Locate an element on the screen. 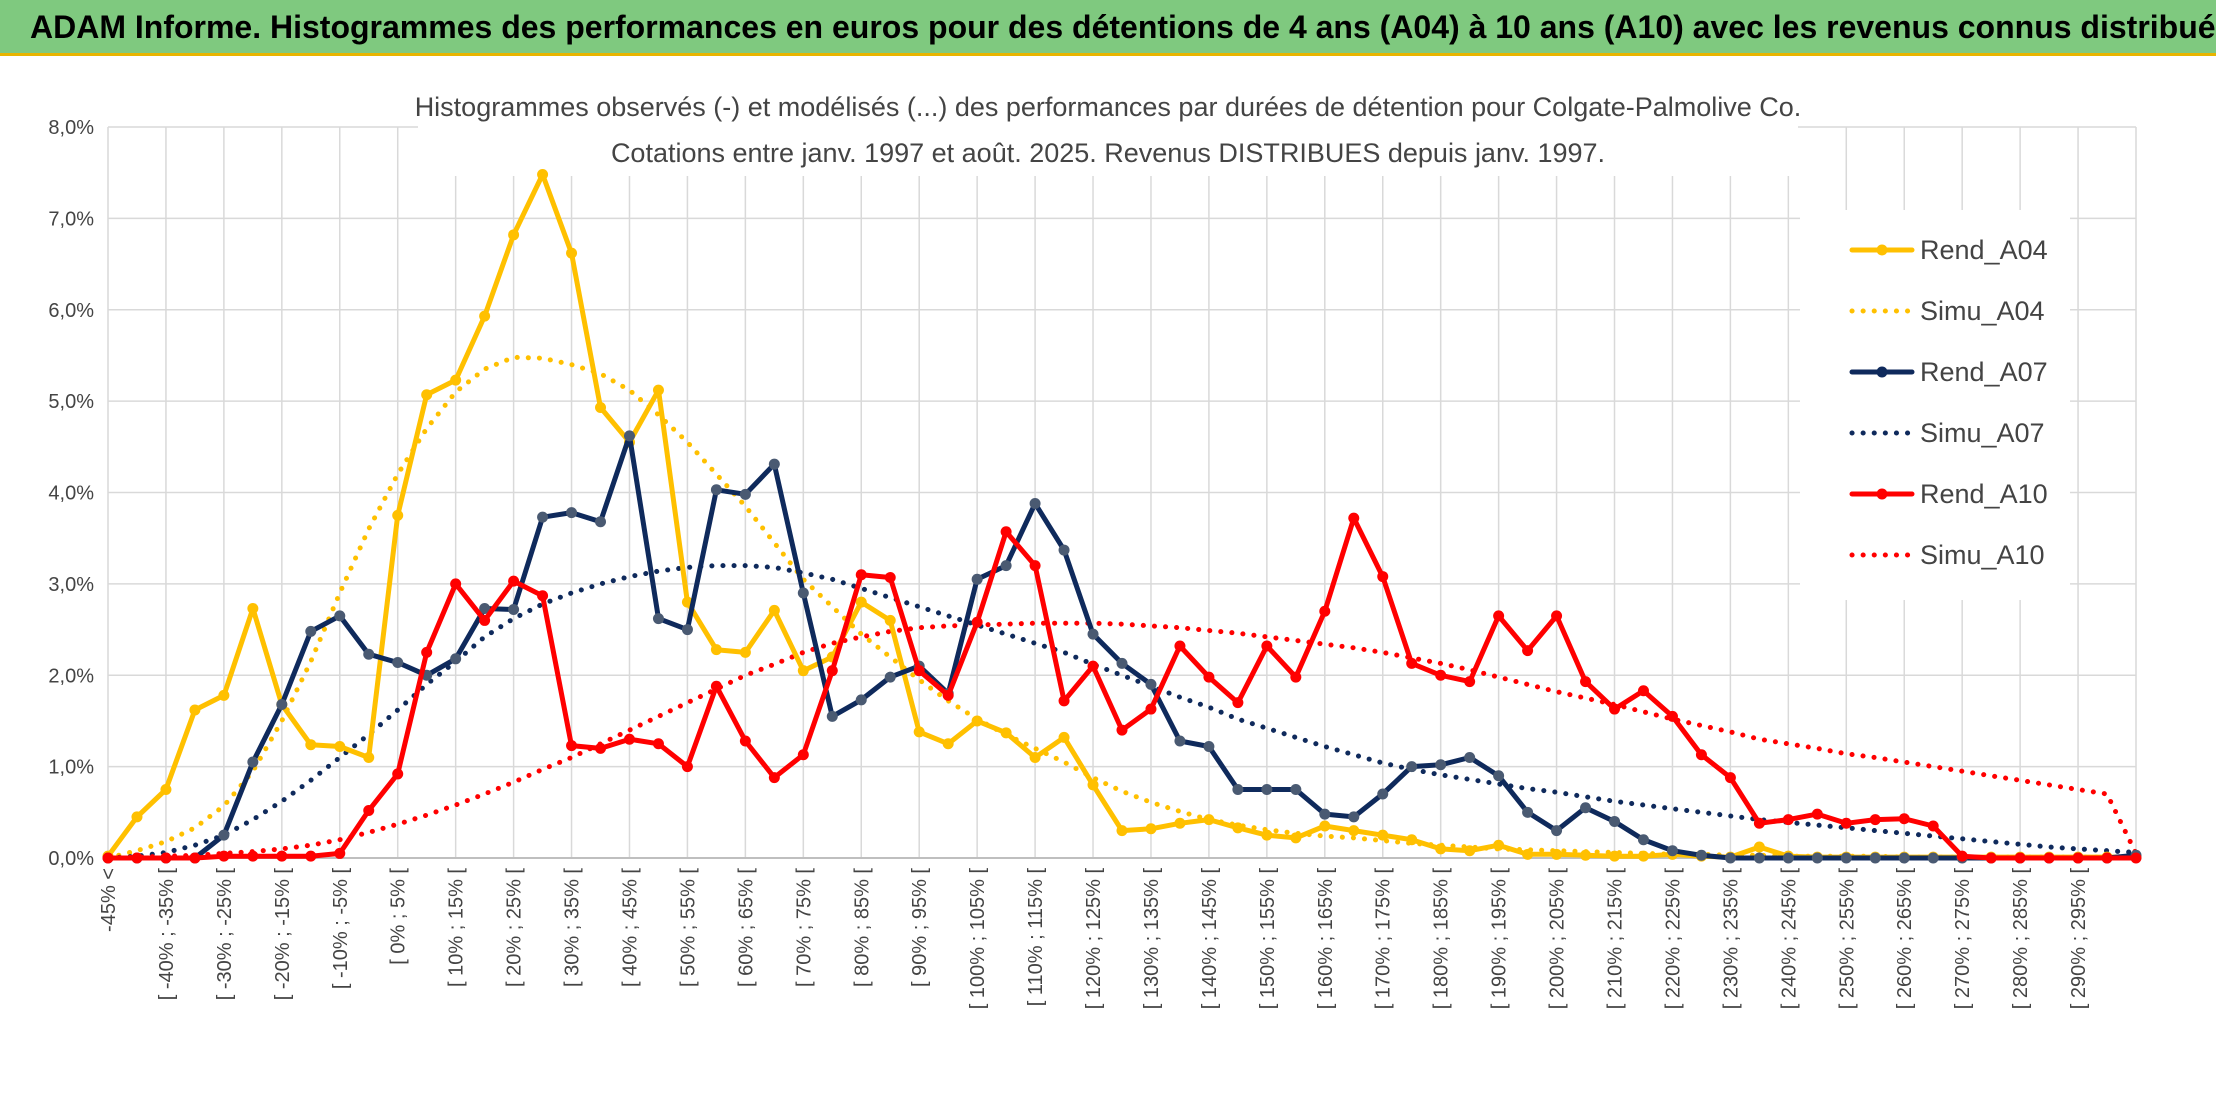 The height and width of the screenshot is (1102, 2216). legend-label: Rend_A04 is located at coordinates (1984, 250).